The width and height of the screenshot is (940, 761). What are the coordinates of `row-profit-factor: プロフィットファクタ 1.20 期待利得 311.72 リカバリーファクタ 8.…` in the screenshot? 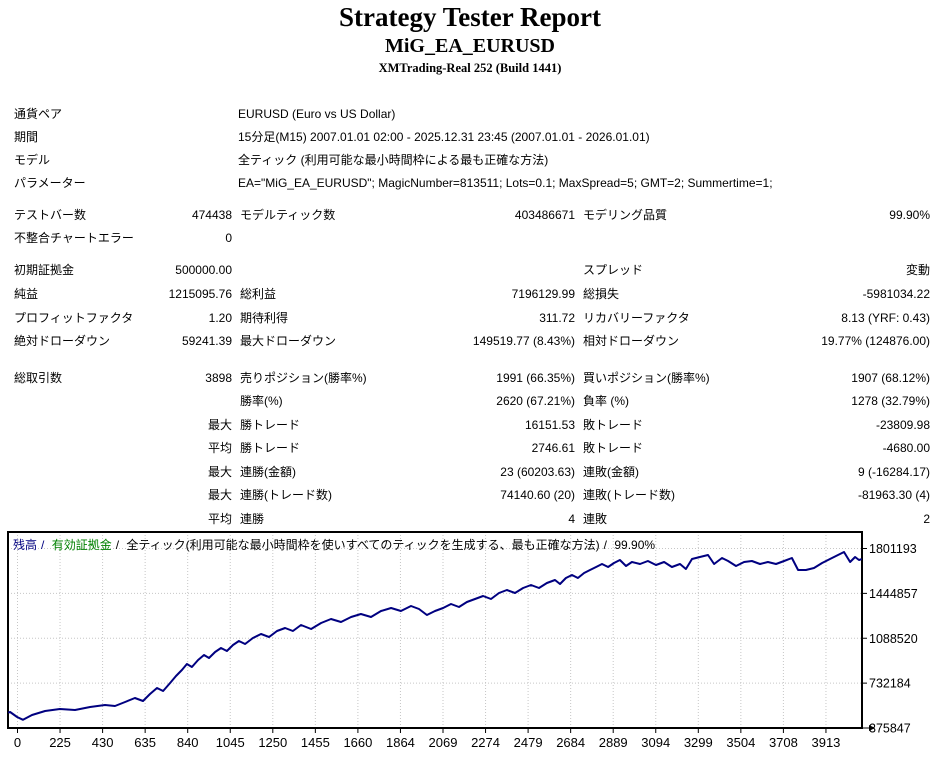 It's located at (472, 318).